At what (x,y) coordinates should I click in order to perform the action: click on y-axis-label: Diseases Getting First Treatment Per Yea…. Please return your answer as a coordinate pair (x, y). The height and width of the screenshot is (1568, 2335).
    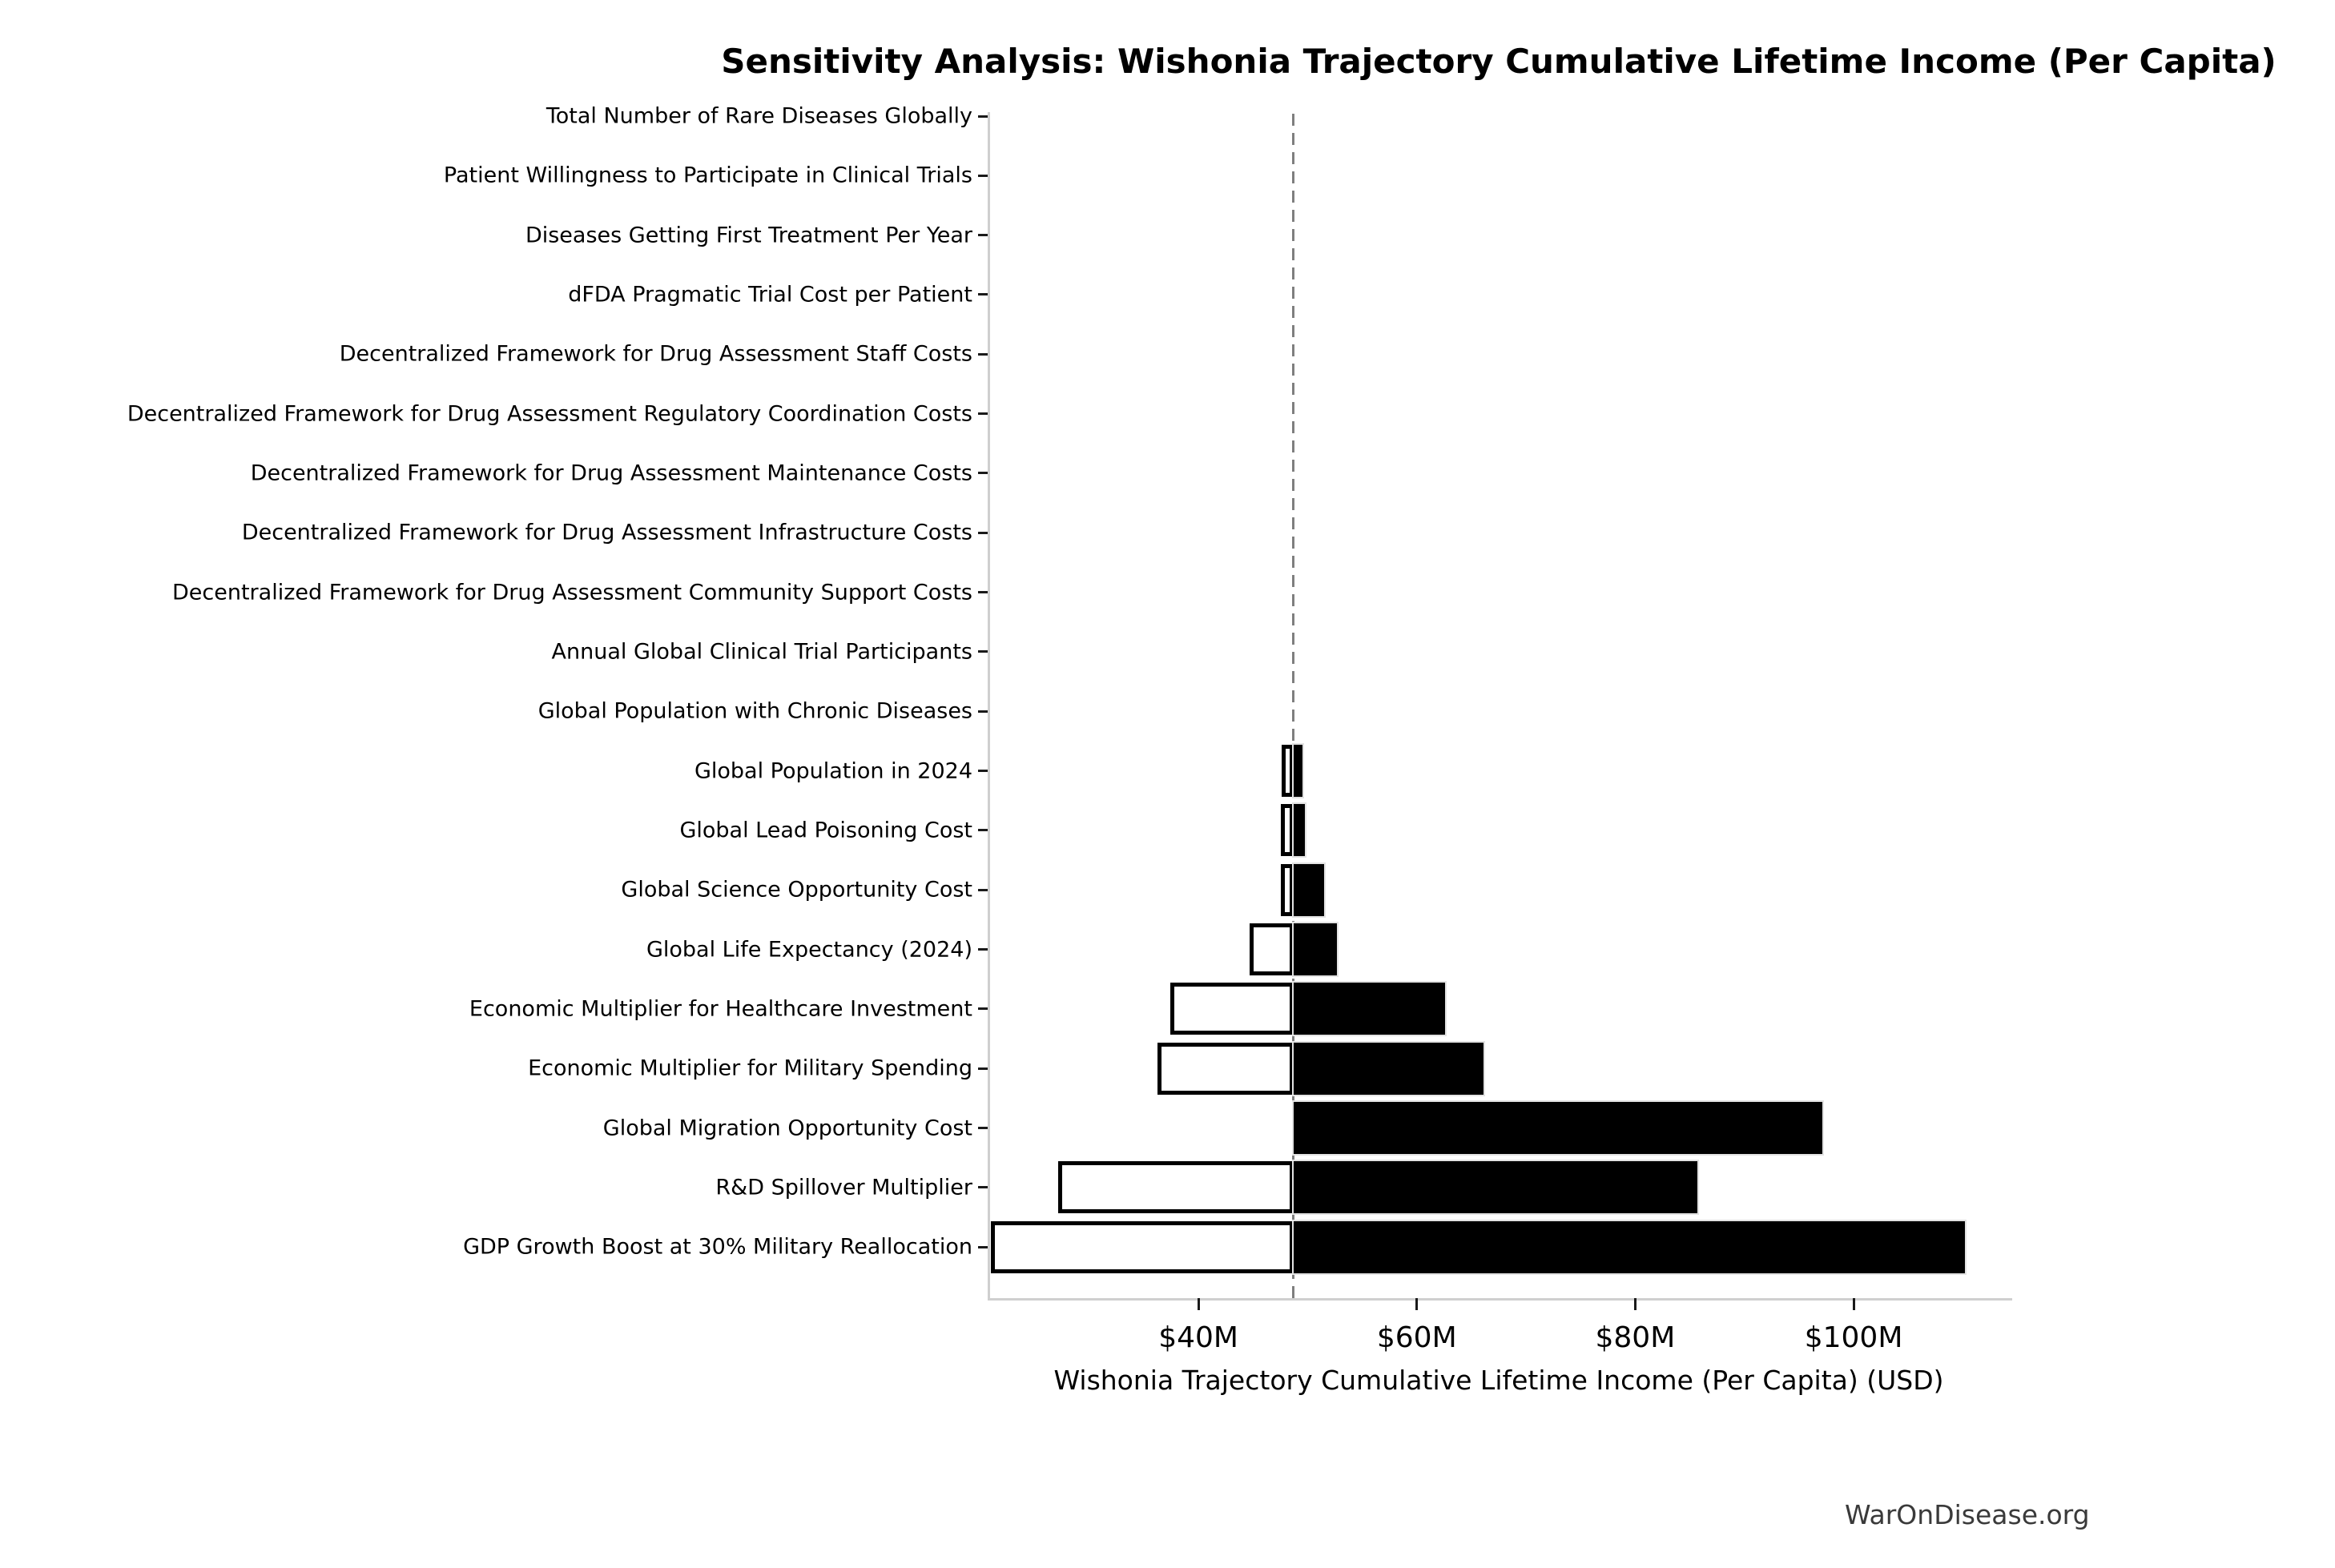
    Looking at the image, I should click on (748, 236).